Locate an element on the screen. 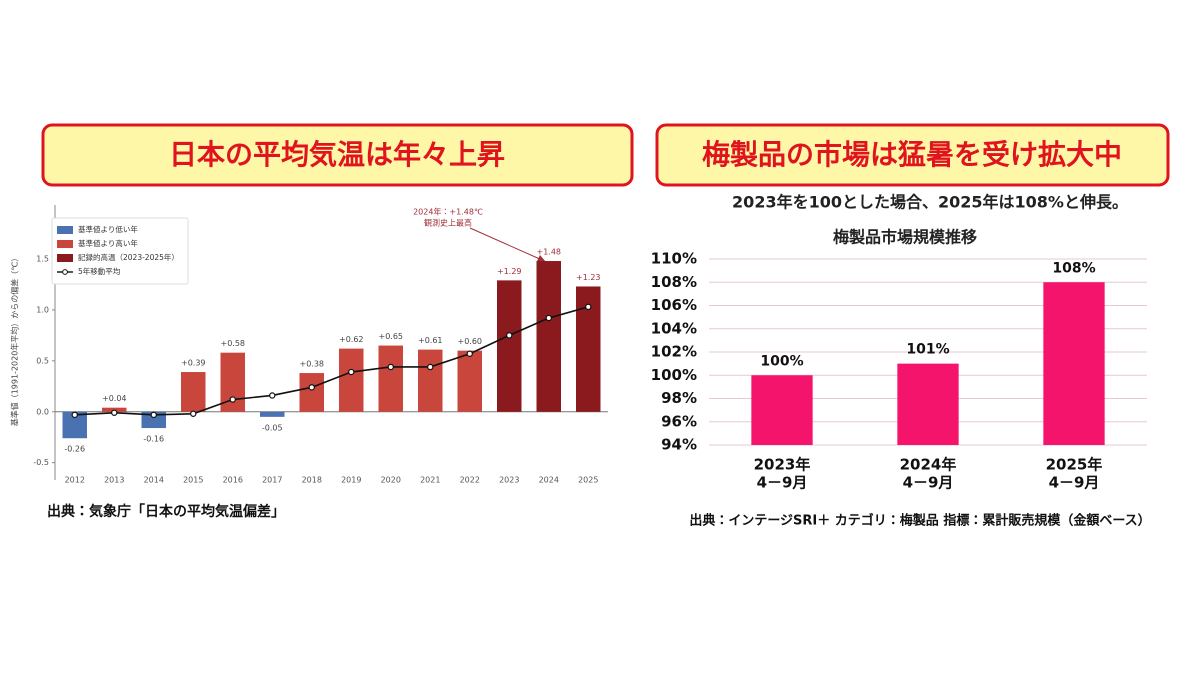 The image size is (1200, 674). y-tick-label: 104% is located at coordinates (674, 328).